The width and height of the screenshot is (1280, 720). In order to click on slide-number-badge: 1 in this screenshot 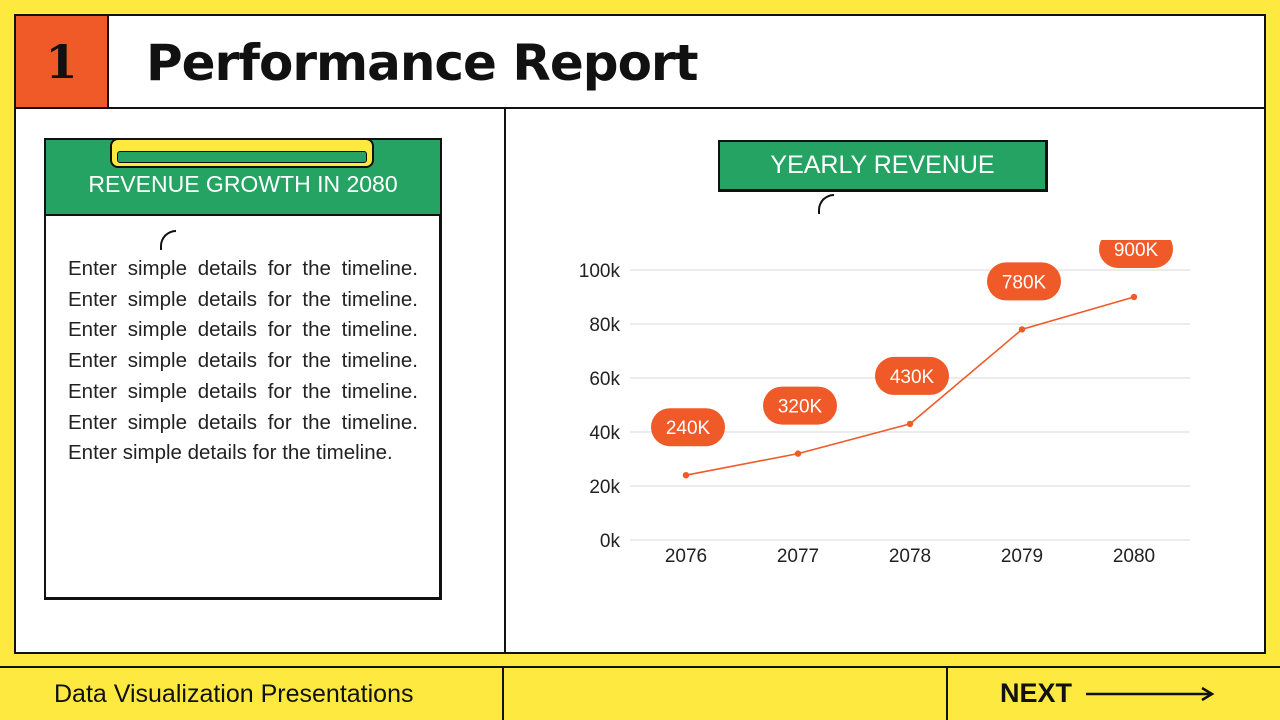, I will do `click(62, 61)`.